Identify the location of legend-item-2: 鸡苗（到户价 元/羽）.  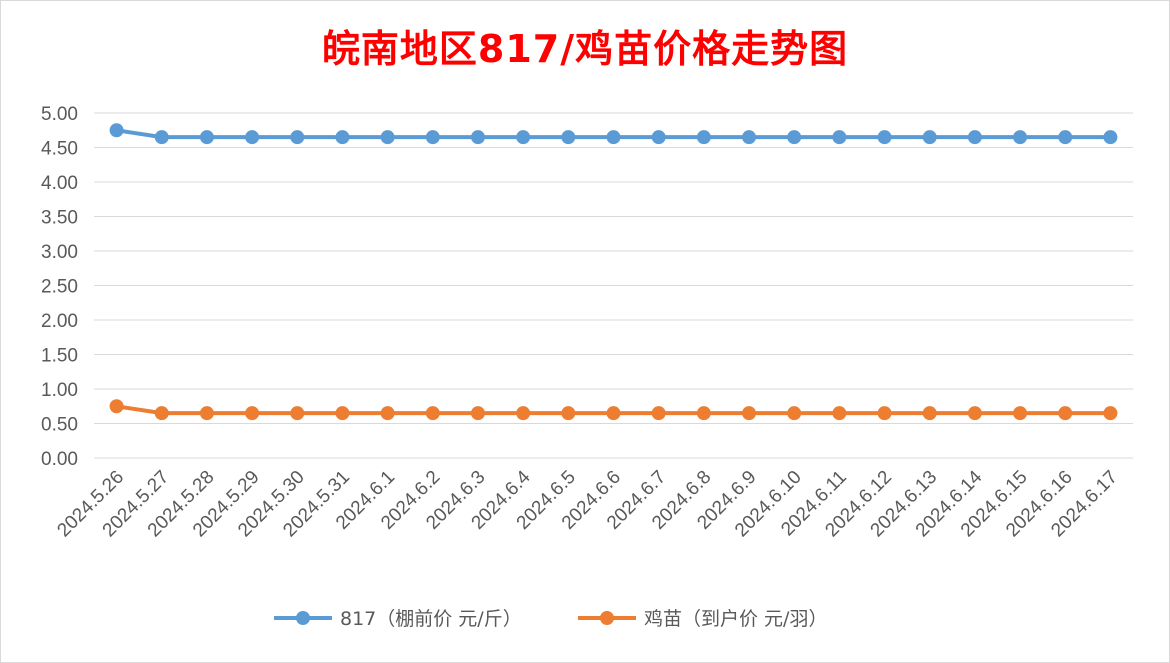
(702, 619).